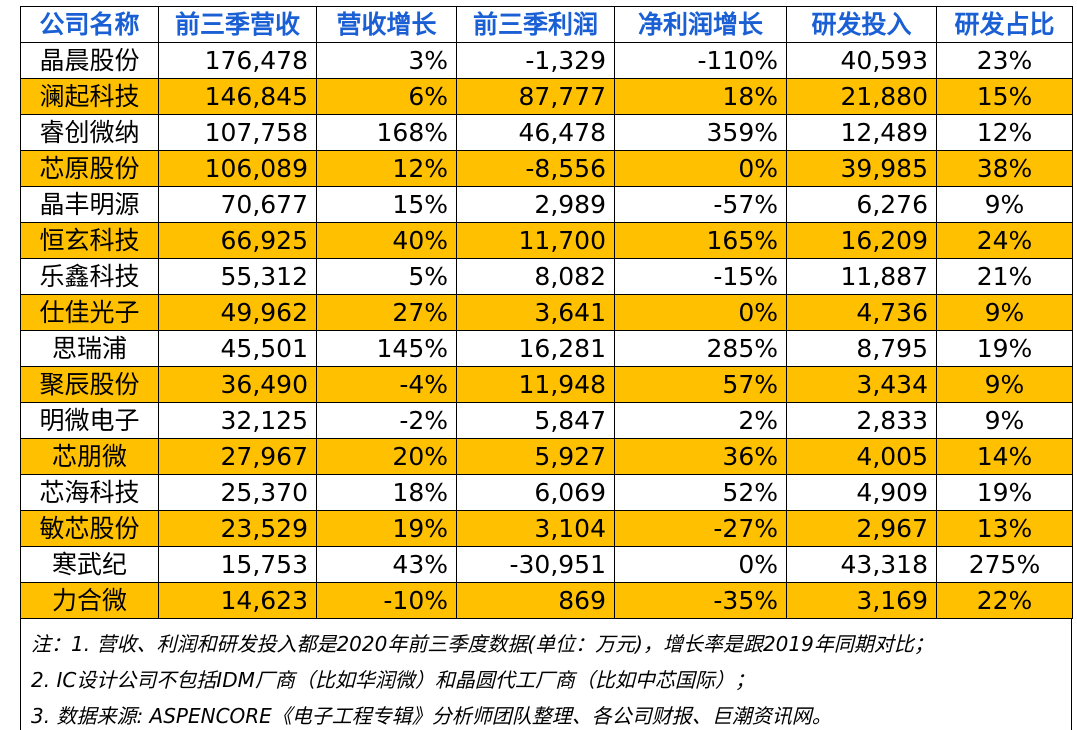 This screenshot has height=730, width=1077. Describe the element at coordinates (89, 456) in the screenshot. I see `cell-company-name: 芯朋微` at that location.